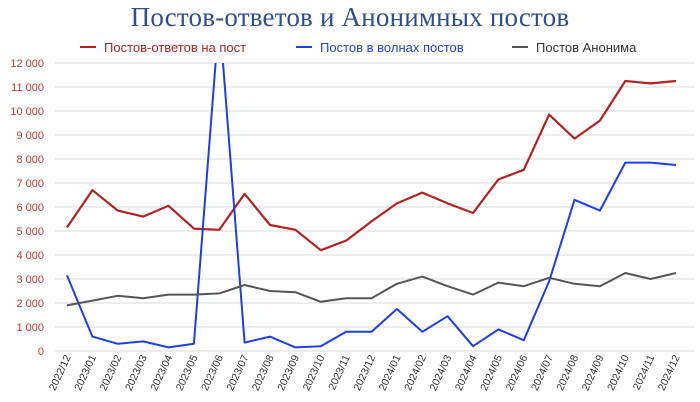 The width and height of the screenshot is (700, 402). Describe the element at coordinates (237, 373) in the screenshot. I see `x-tick-label: 2023/07` at that location.